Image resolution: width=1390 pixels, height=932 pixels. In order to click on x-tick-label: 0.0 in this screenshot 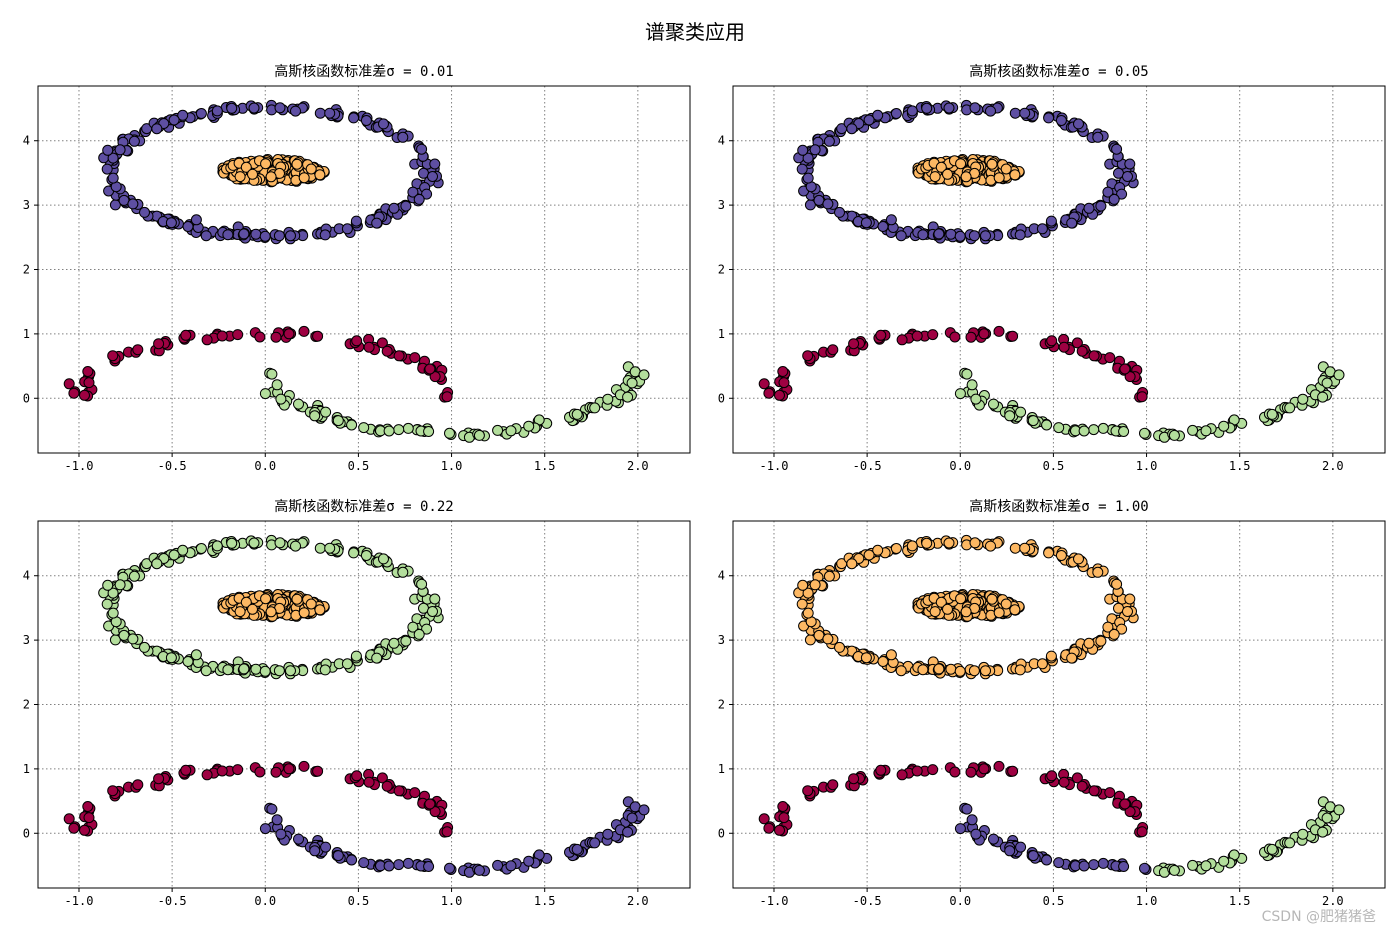, I will do `click(960, 466)`.